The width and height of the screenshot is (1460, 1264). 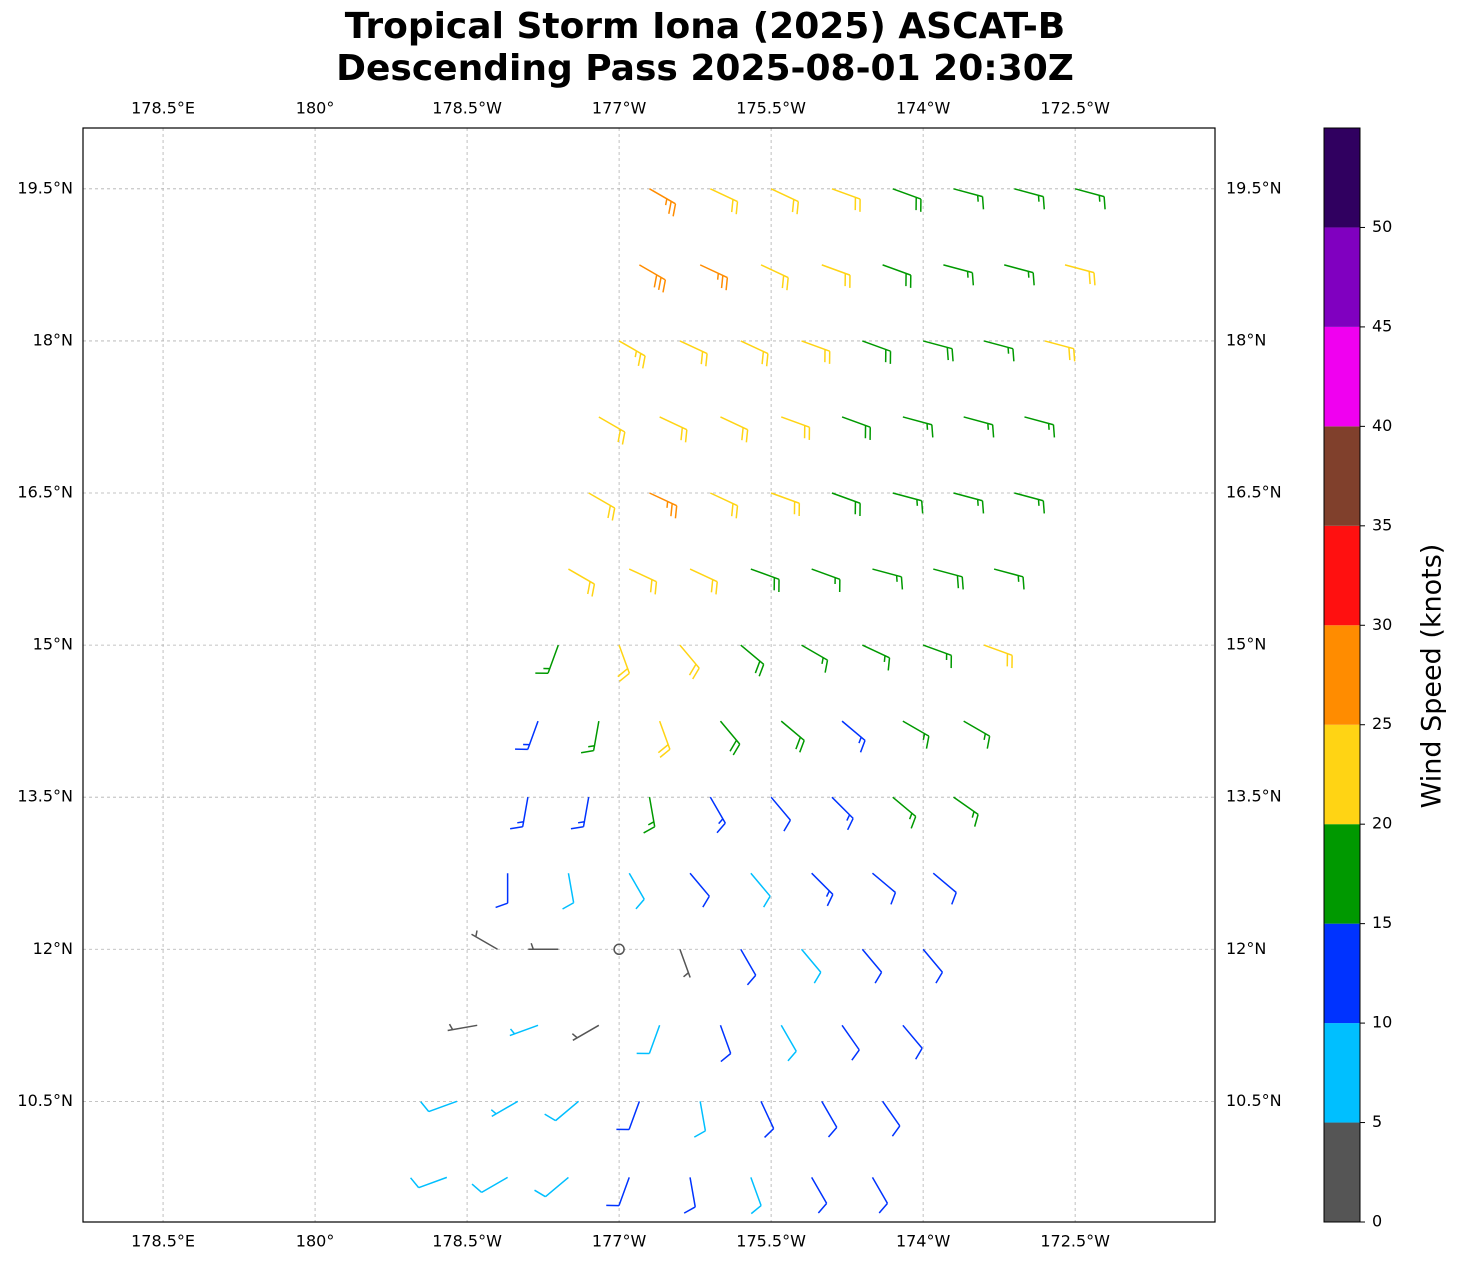 What do you see at coordinates (1382, 624) in the screenshot?
I see `colorbar-tick-label: 30` at bounding box center [1382, 624].